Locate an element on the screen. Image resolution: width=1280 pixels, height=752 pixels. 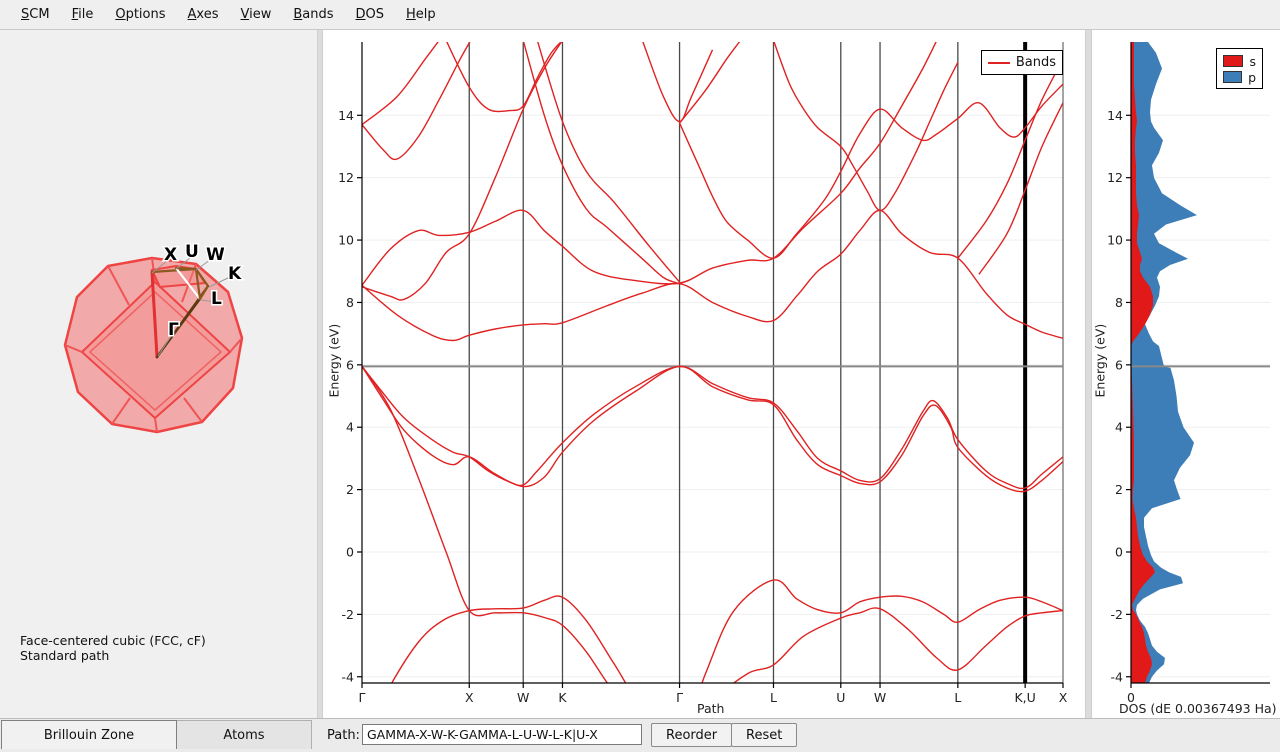
bz-front-face-inner is located at coordinates (155, 351).